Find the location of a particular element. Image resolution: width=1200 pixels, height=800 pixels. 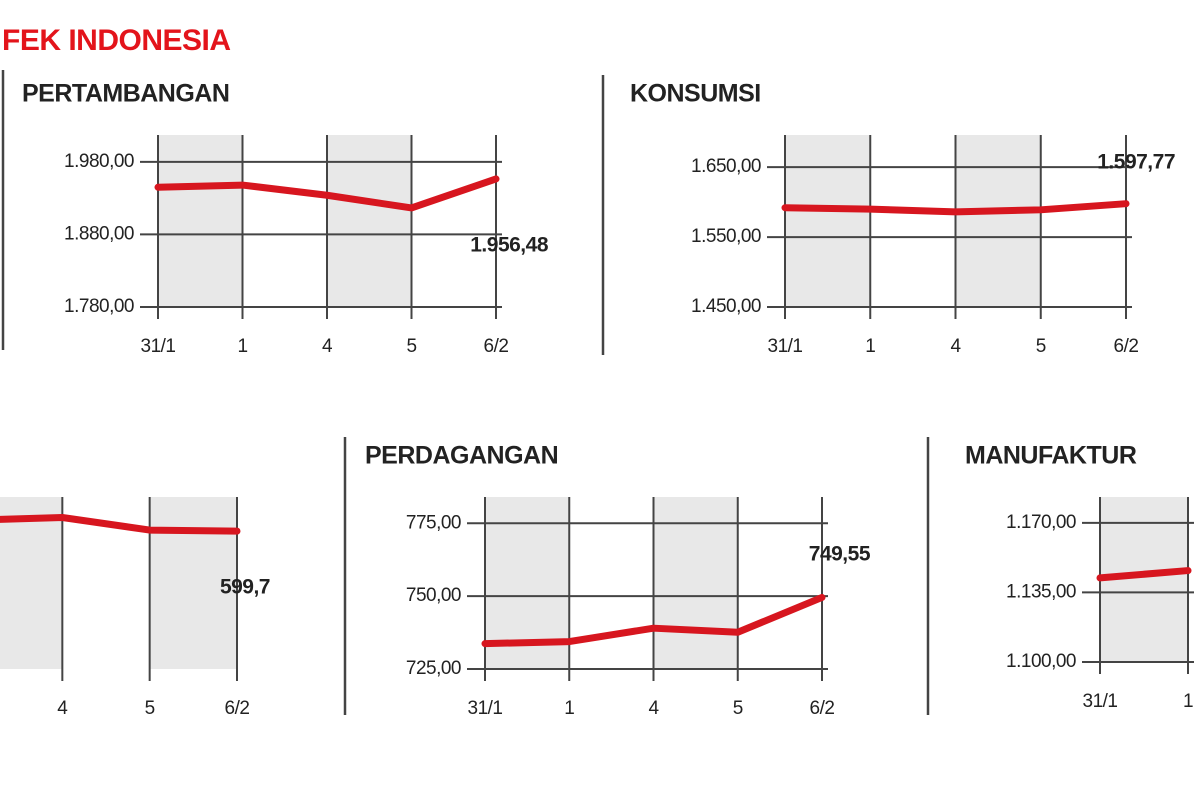

value-label: 1.597,77 is located at coordinates (1136, 162).